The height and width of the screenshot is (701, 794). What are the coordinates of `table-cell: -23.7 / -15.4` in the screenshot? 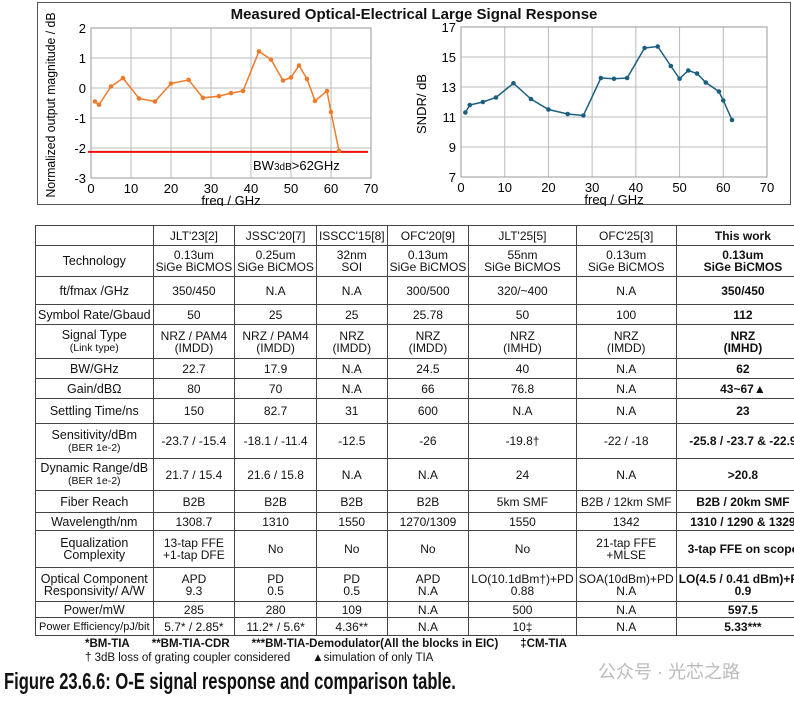 It's located at (194, 441).